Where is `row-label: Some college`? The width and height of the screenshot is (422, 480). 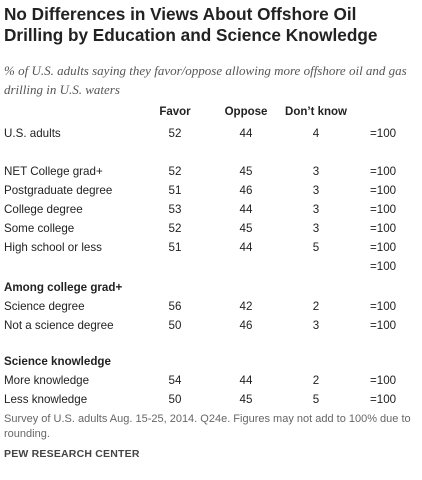 row-label: Some college is located at coordinates (39, 228).